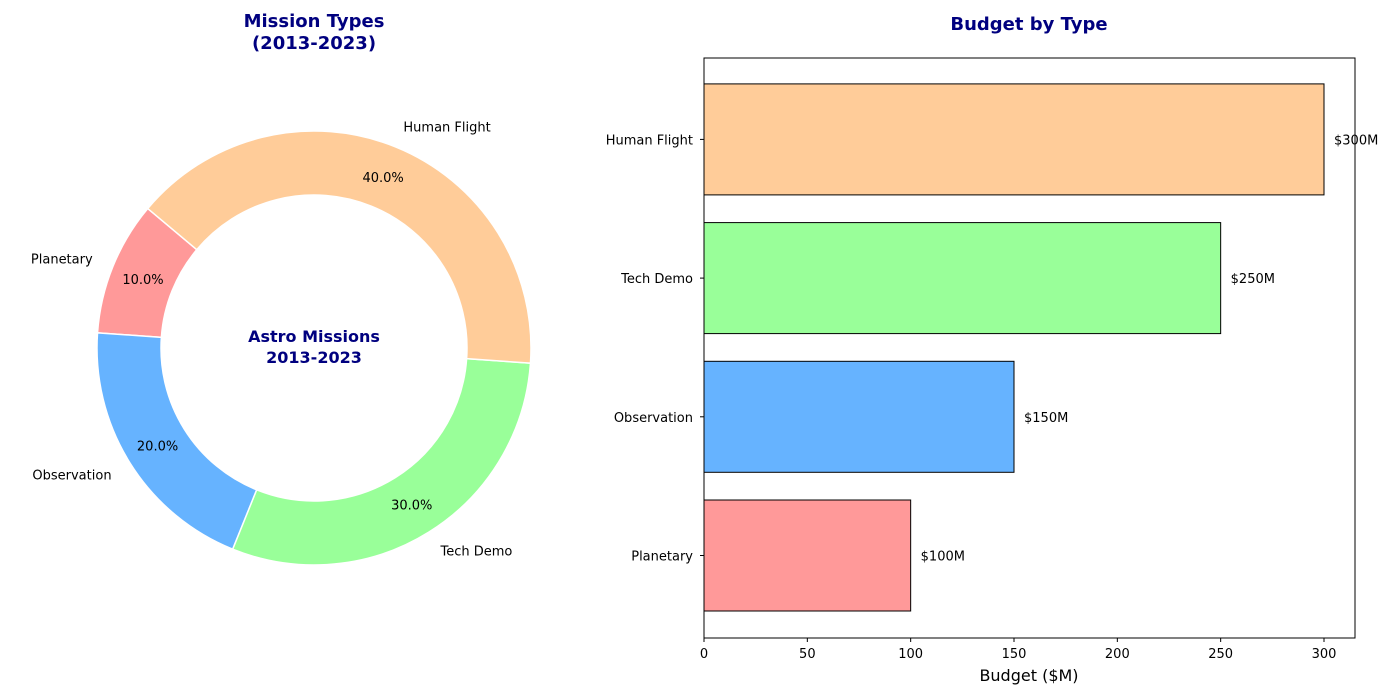 This screenshot has height=700, width=1400. I want to click on donut-slice-tech-demo, so click(381, 461).